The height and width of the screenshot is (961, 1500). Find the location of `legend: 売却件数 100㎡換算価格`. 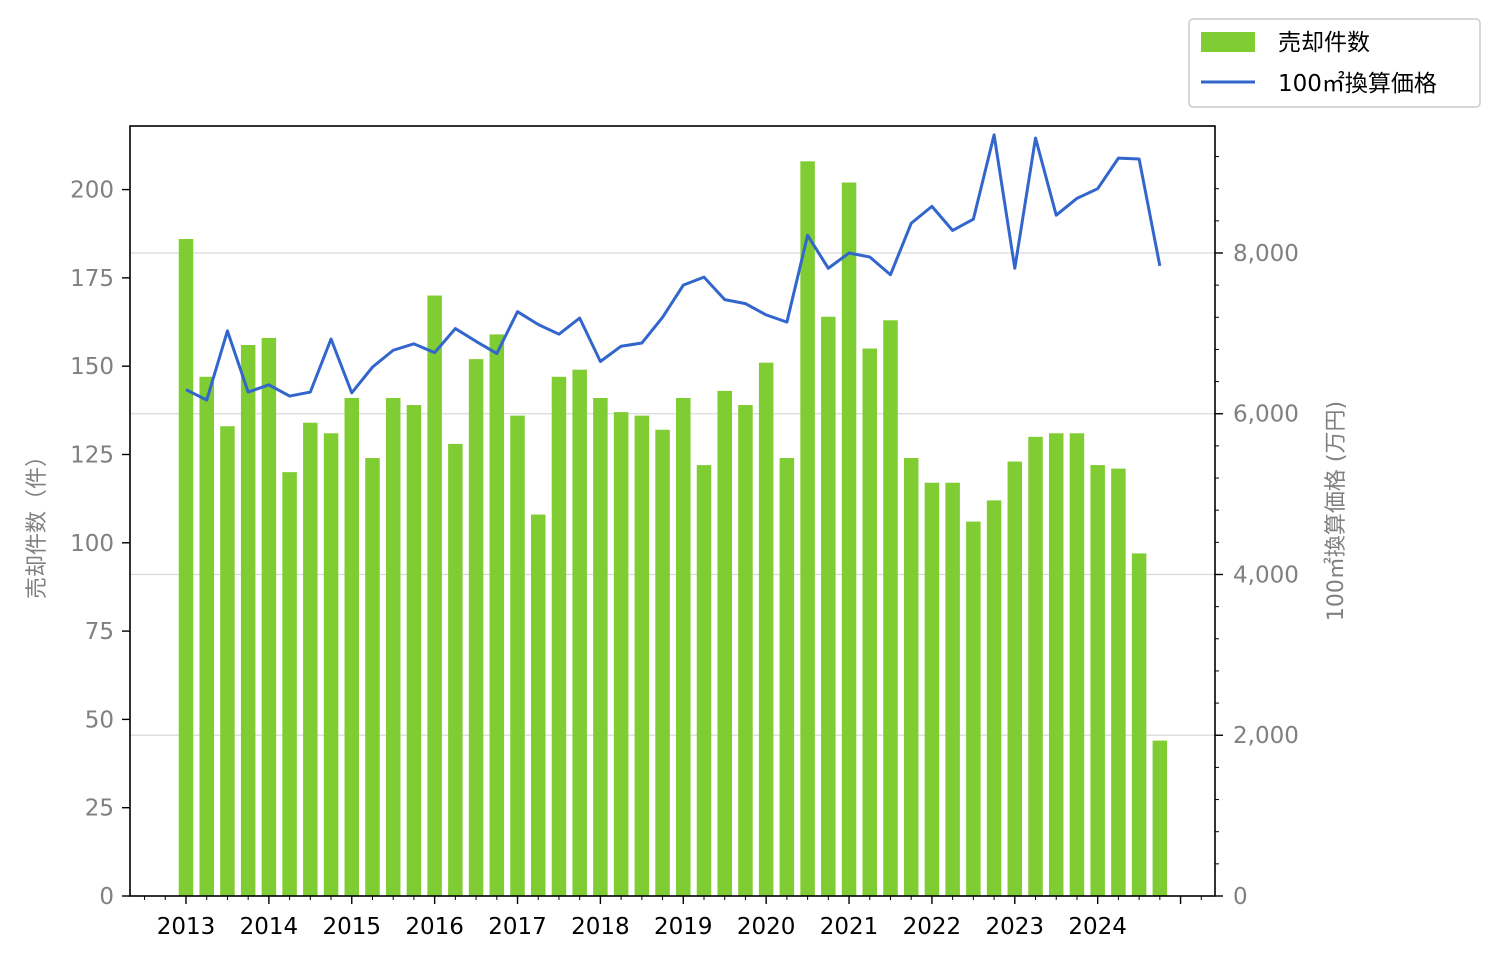

legend: 売却件数 100㎡換算価格 is located at coordinates (1334, 63).